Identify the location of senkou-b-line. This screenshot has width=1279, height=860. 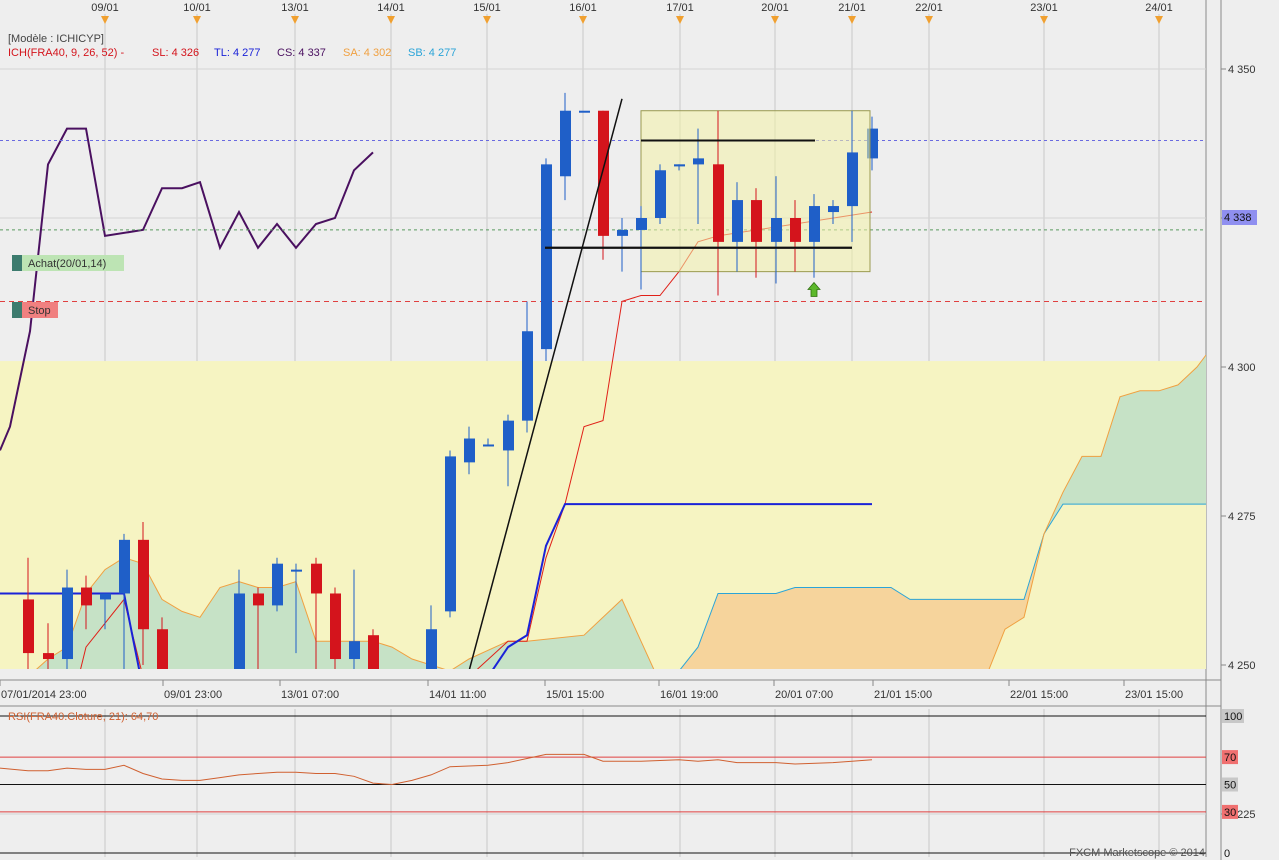
(942, 586).